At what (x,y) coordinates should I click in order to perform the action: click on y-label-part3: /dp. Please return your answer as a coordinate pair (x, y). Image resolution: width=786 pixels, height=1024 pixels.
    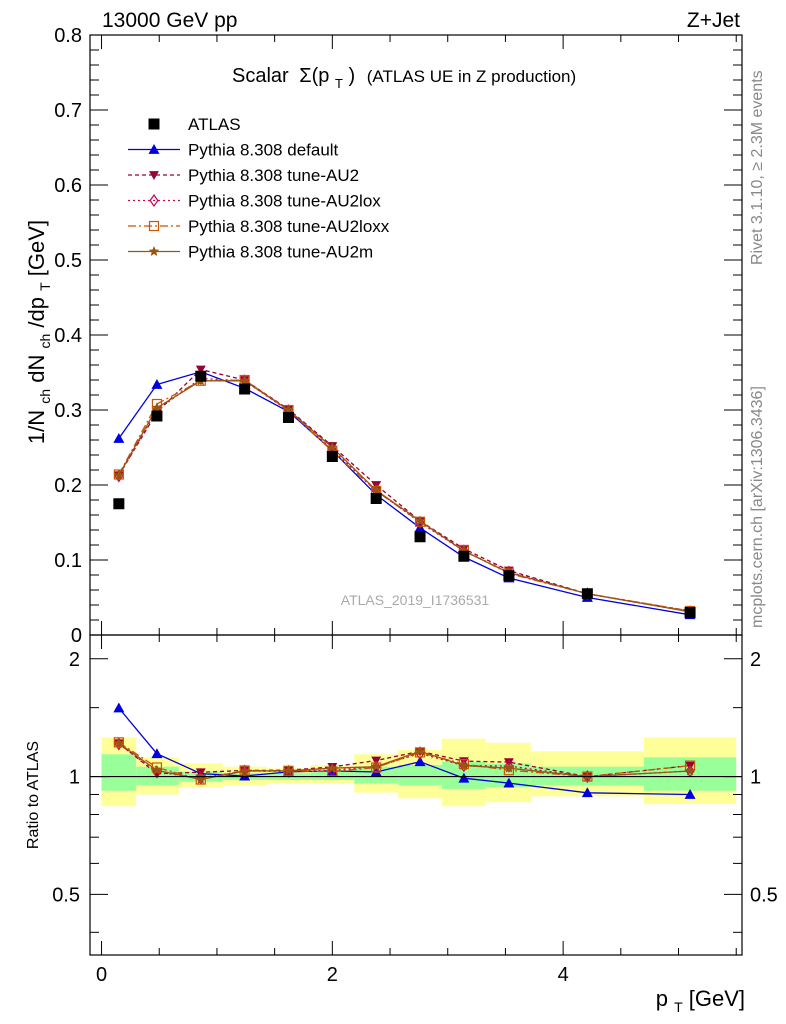
    Looking at the image, I should click on (36, 312).